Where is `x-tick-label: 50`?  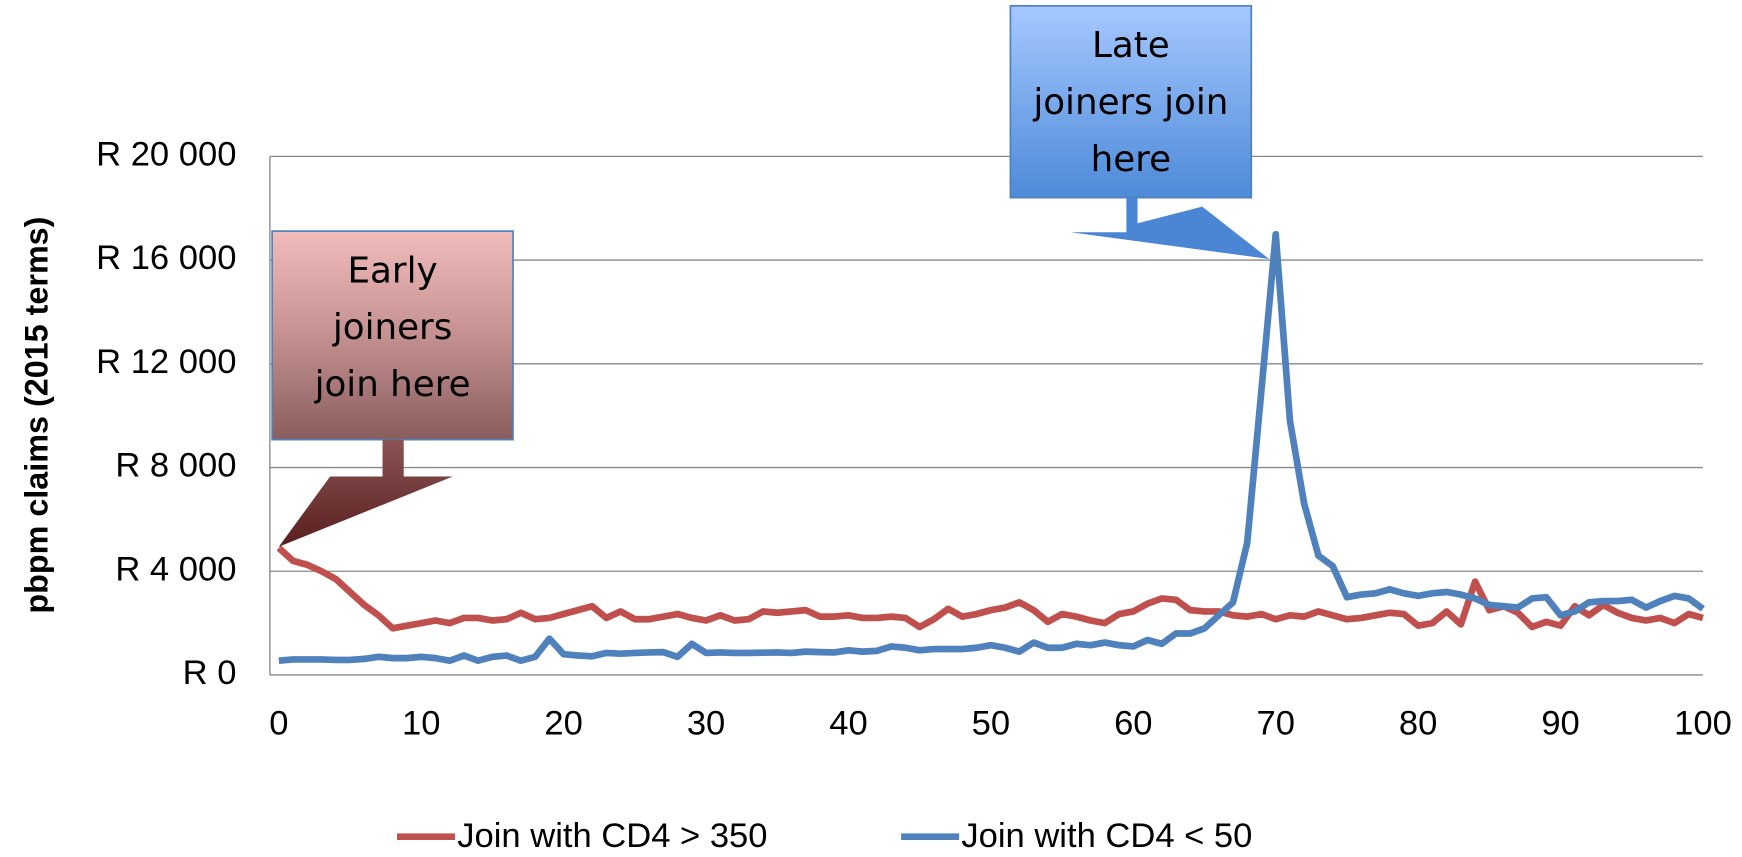
x-tick-label: 50 is located at coordinates (991, 723).